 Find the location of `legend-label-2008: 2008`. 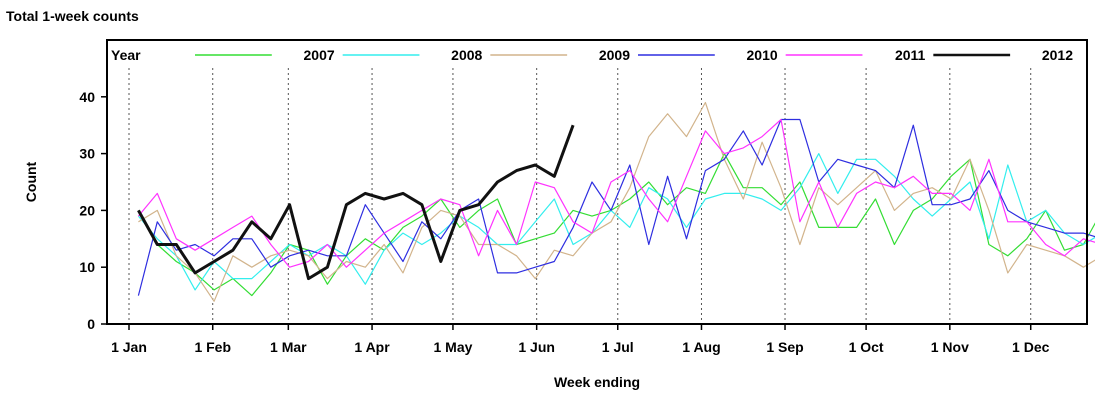

legend-label-2008: 2008 is located at coordinates (466, 55).